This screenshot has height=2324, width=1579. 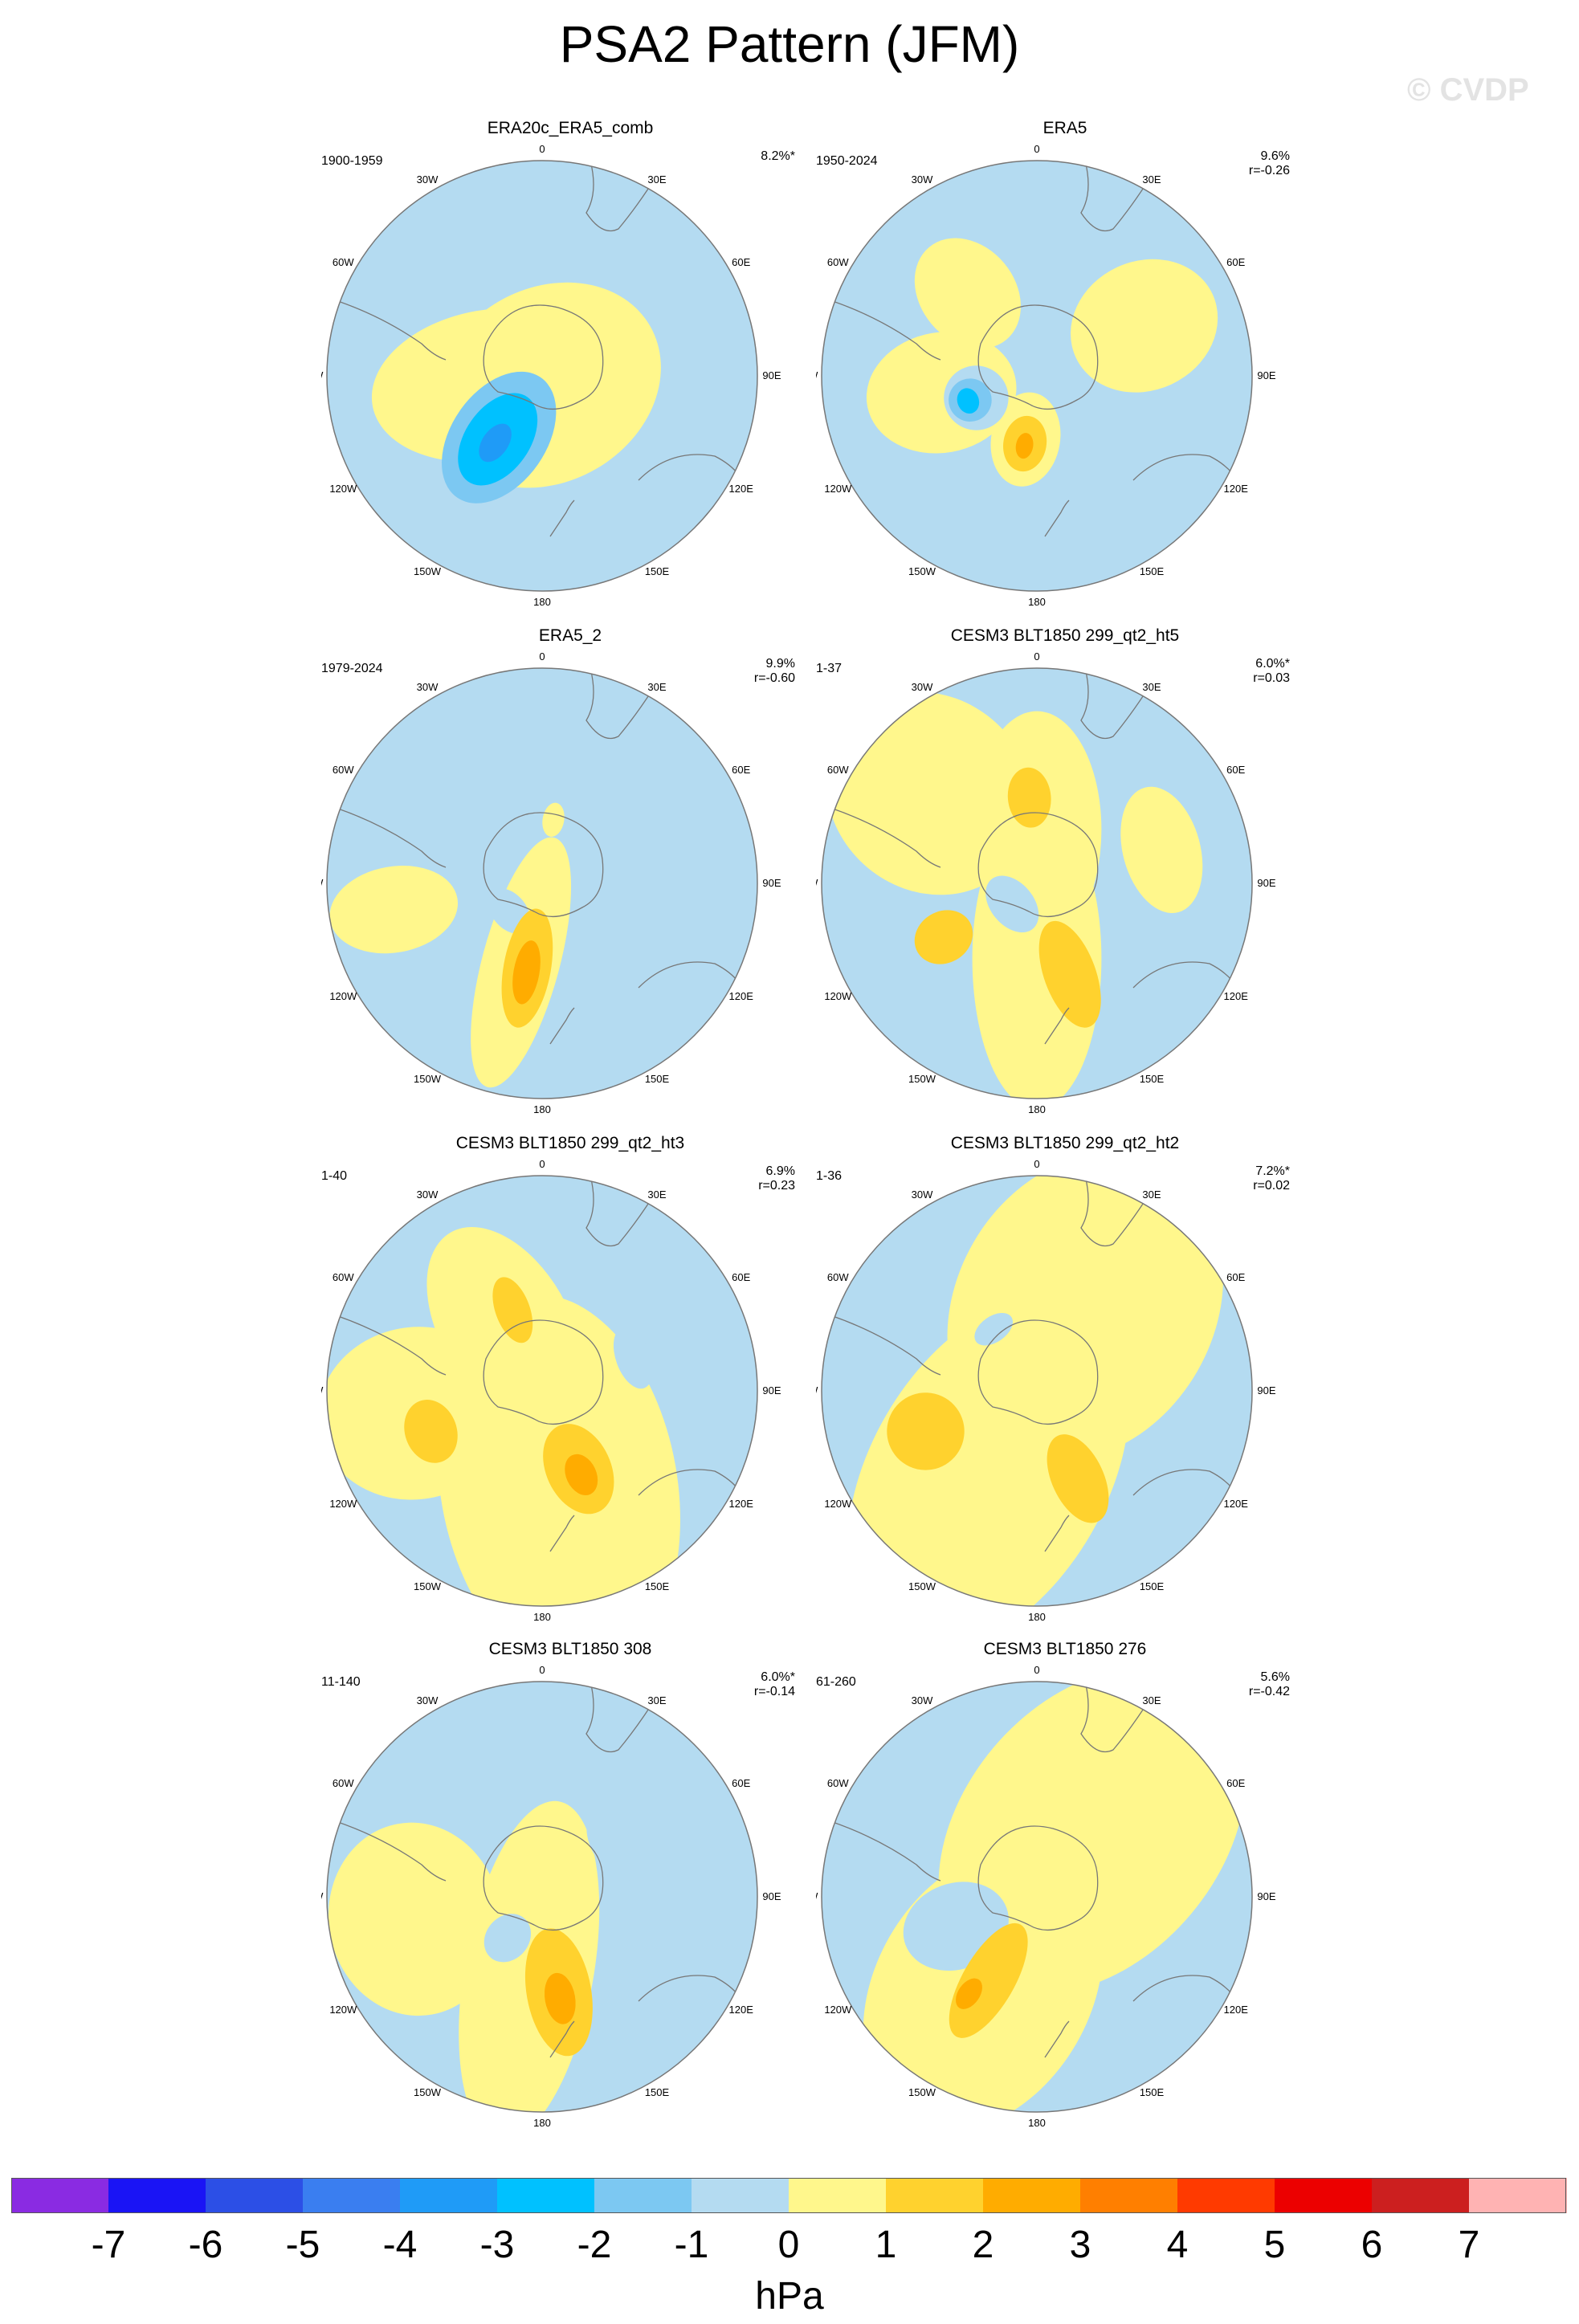 What do you see at coordinates (789, 44) in the screenshot?
I see `figure-title: PSA2 Pattern (JFM)` at bounding box center [789, 44].